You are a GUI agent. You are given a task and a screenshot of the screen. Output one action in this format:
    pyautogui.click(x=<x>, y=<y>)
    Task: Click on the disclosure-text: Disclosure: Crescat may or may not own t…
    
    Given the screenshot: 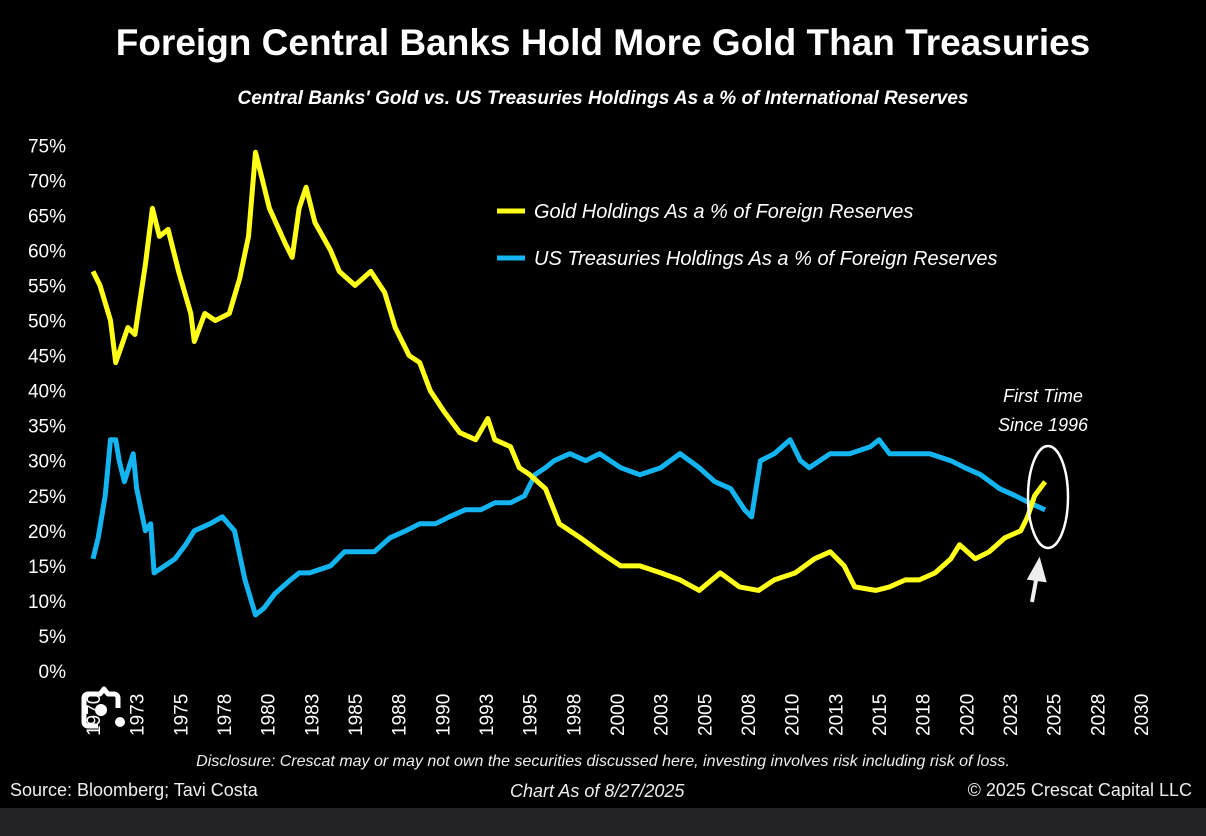 What is the action you would take?
    pyautogui.click(x=603, y=761)
    